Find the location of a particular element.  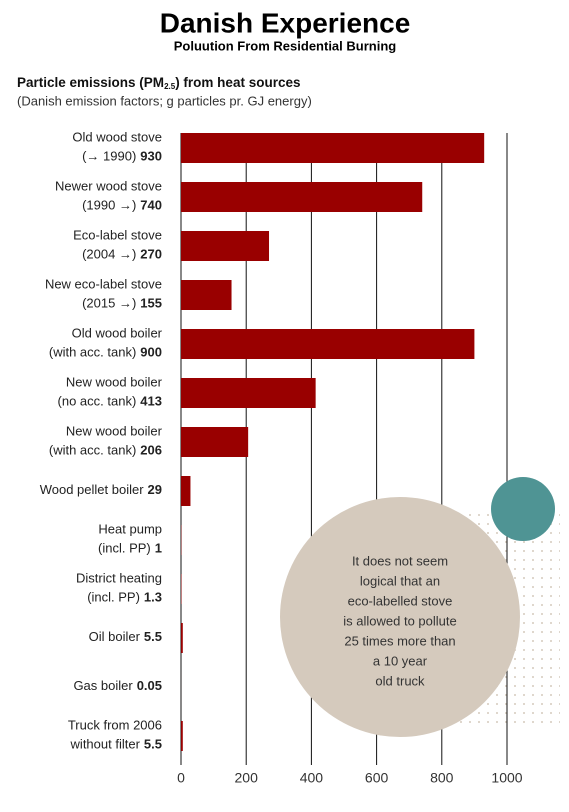

category-line: Wood pellet boiler is located at coordinates (92, 489).